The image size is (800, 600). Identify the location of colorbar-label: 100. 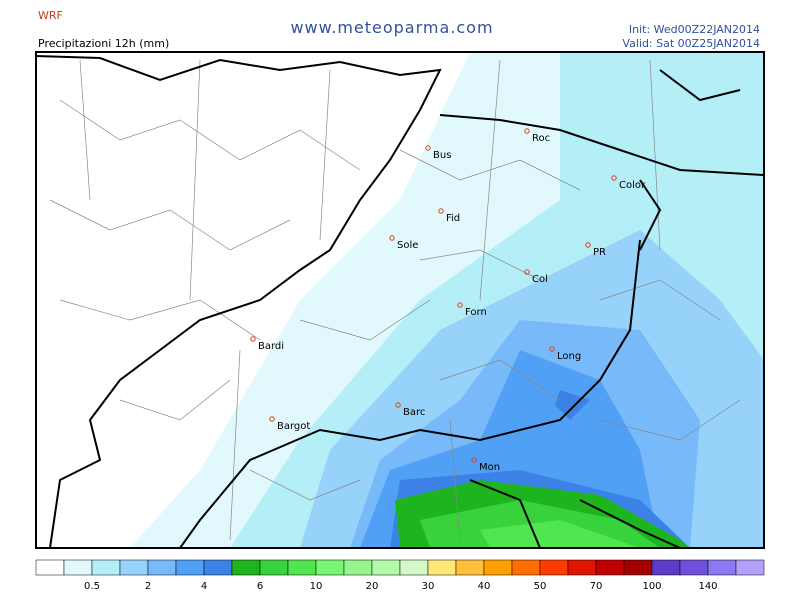
(651, 586).